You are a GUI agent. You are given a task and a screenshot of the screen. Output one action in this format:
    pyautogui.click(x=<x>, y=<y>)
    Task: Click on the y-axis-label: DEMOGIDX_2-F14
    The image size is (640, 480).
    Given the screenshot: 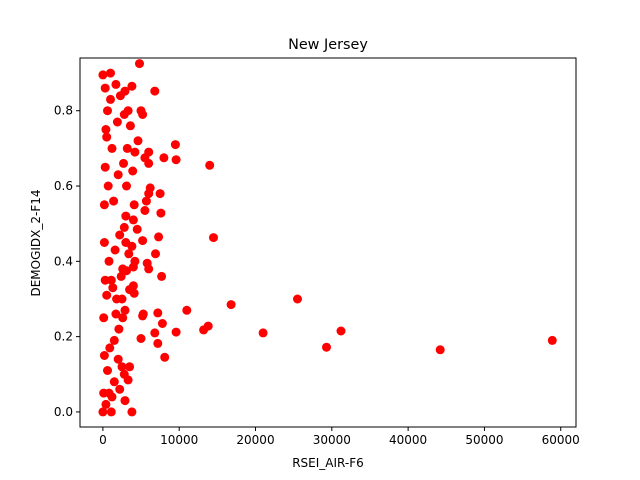 What is the action you would take?
    pyautogui.click(x=36, y=242)
    